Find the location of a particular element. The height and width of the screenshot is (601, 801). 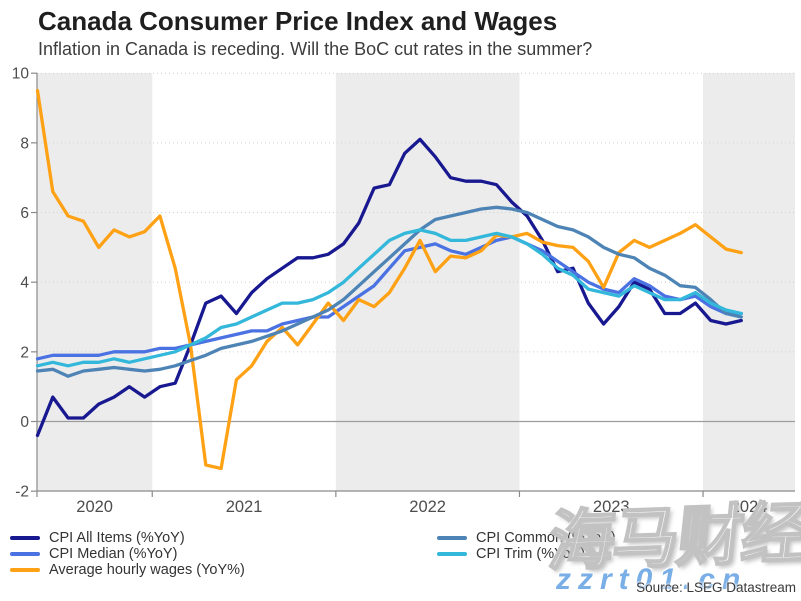

y-tick-label: 10 is located at coordinates (21, 74).